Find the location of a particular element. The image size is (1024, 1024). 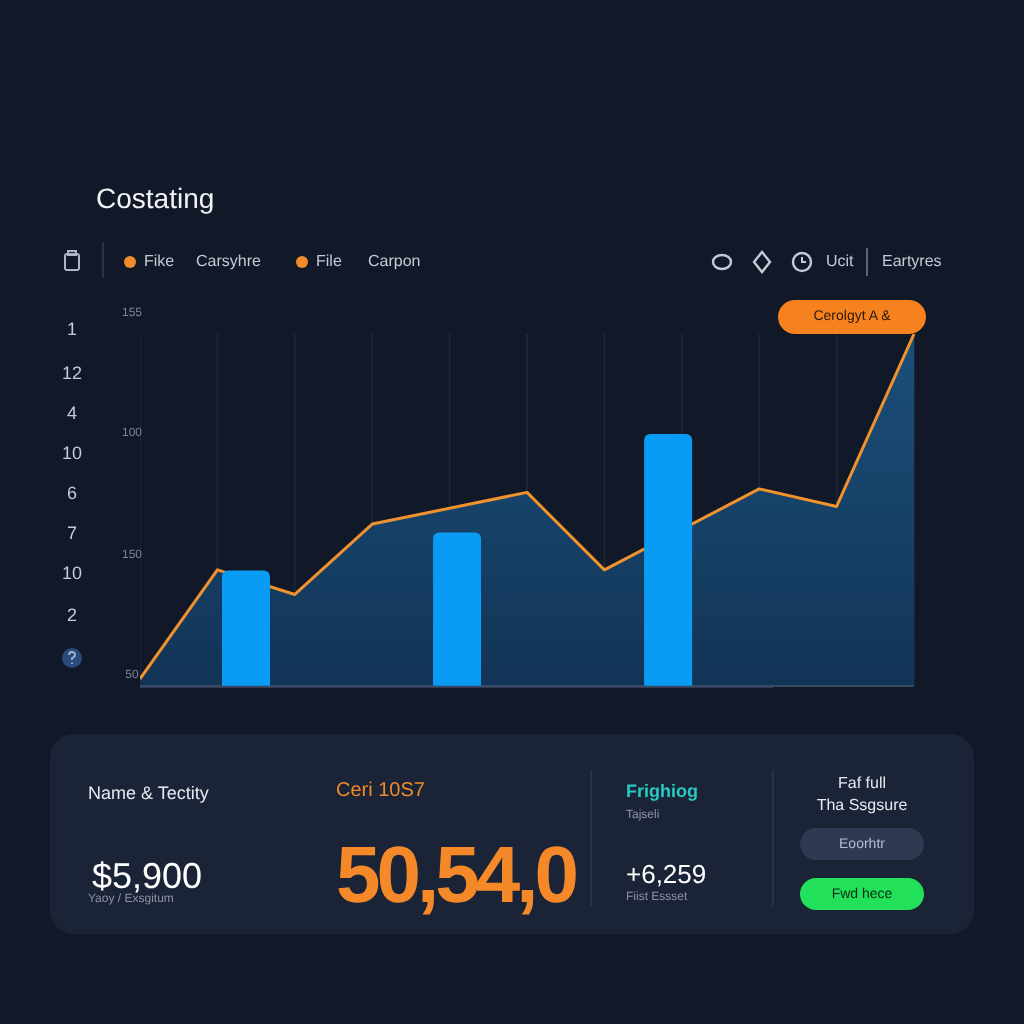

text: 7 is located at coordinates (72, 533).